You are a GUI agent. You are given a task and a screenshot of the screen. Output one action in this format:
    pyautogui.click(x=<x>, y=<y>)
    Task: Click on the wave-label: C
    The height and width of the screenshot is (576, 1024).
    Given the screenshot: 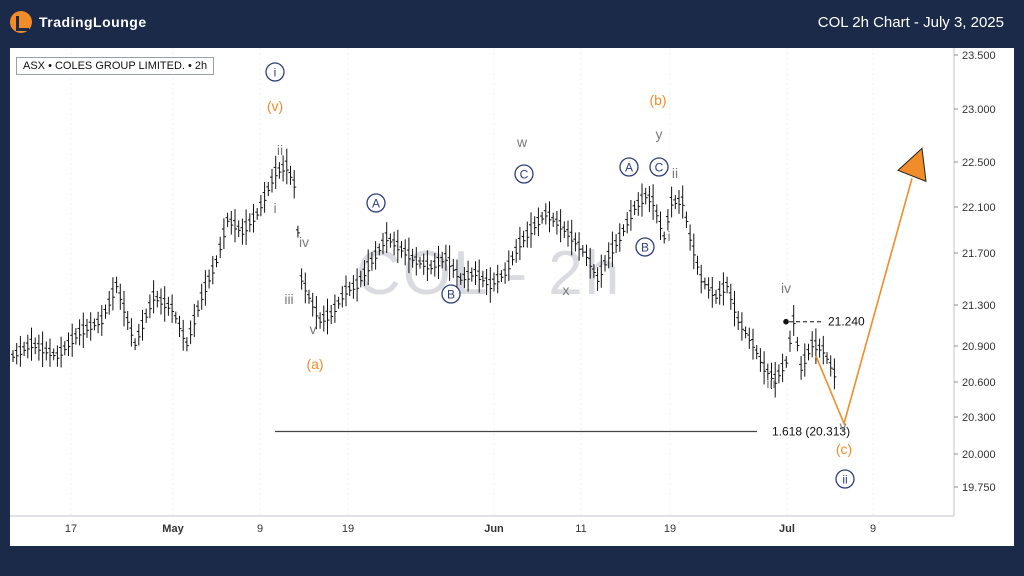 What is the action you would take?
    pyautogui.click(x=659, y=167)
    